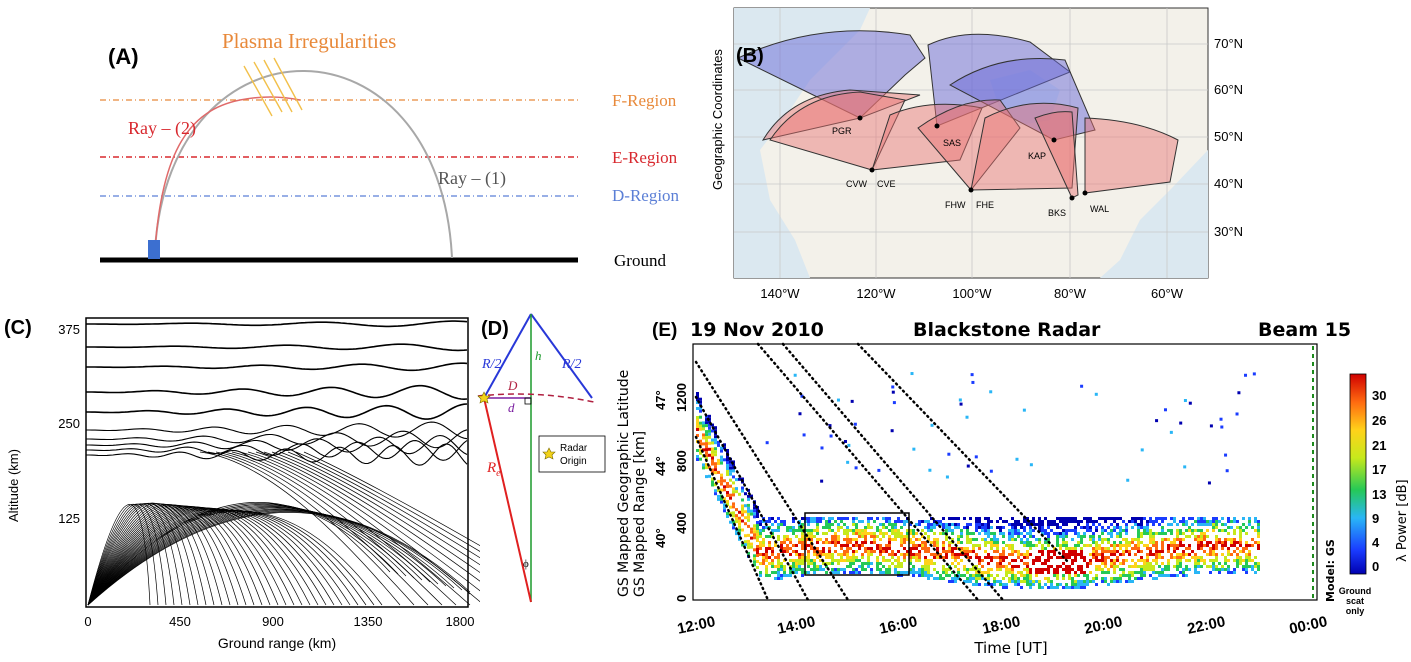  Describe the element at coordinates (277, 643) in the screenshot. I see `panel-c-xlabel: Ground range (km)` at that location.